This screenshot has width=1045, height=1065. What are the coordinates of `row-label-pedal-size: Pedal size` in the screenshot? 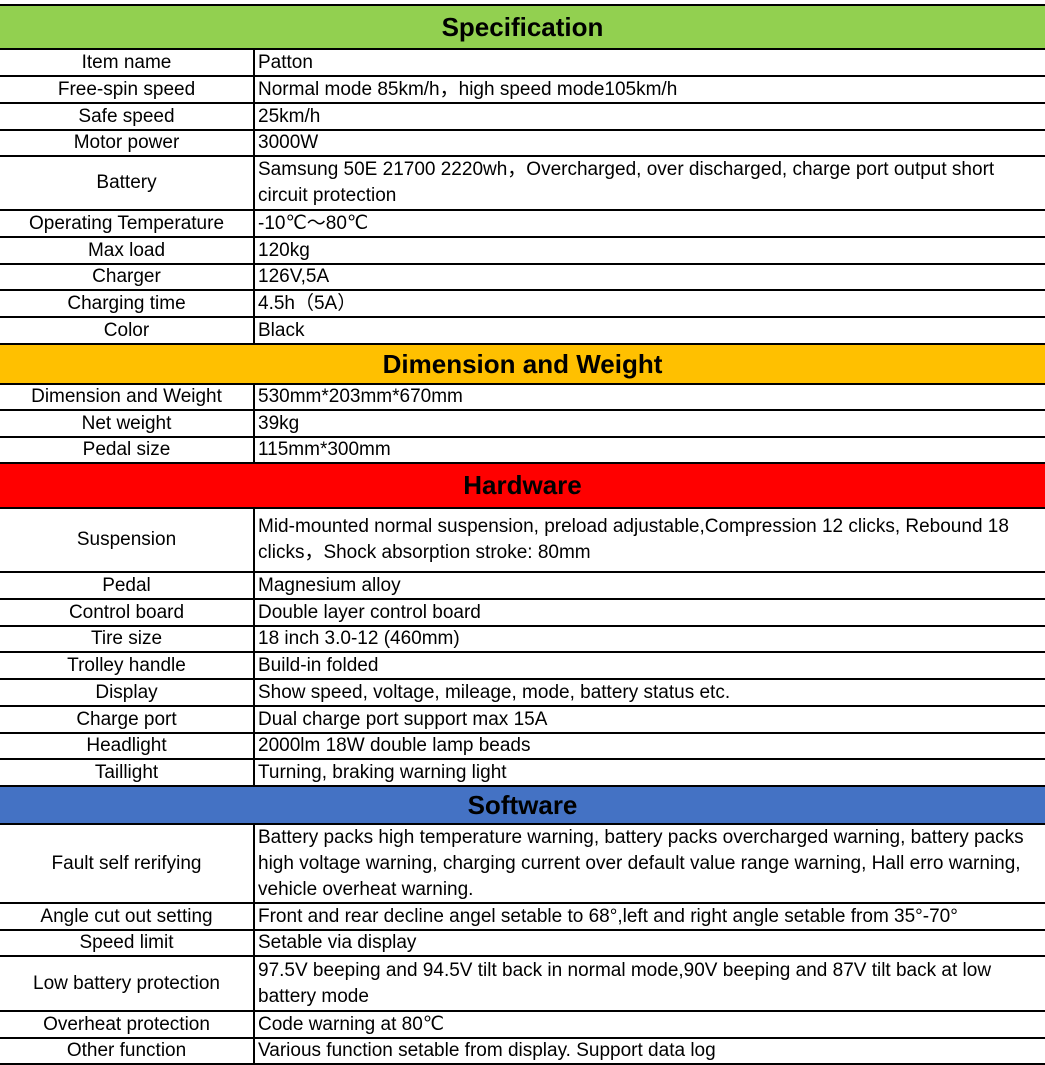 It's located at (127, 450).